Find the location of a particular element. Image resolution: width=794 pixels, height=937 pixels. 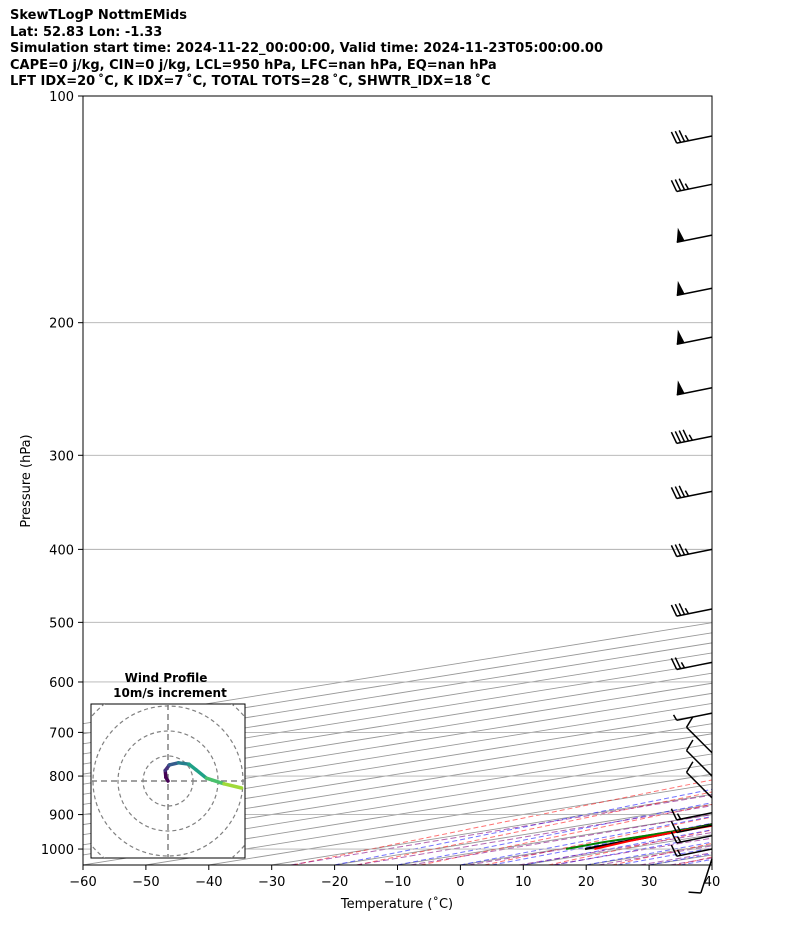

y-tick-label: 400 is located at coordinates (61, 550).